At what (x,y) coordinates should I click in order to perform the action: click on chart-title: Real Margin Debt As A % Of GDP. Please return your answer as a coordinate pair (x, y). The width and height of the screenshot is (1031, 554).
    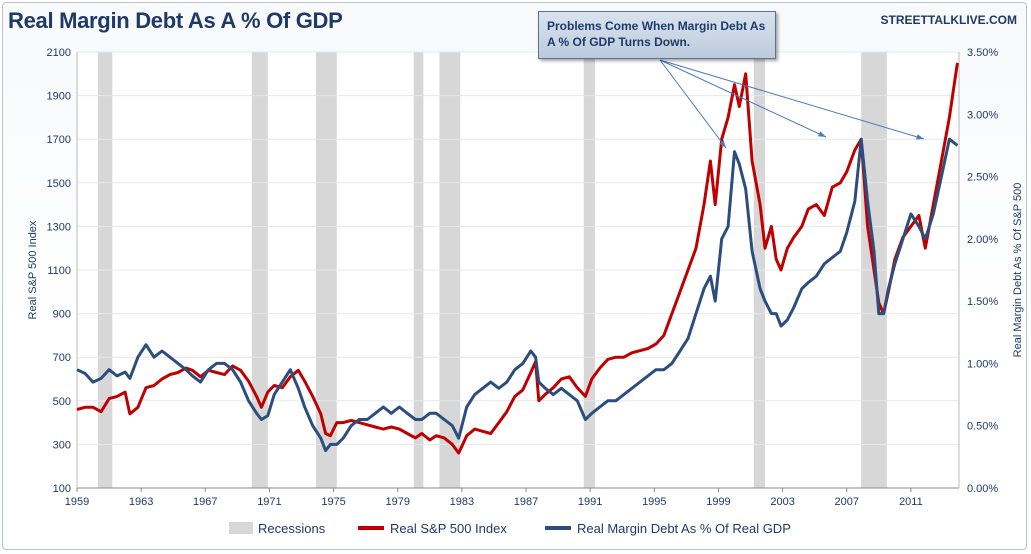
    Looking at the image, I should click on (175, 20).